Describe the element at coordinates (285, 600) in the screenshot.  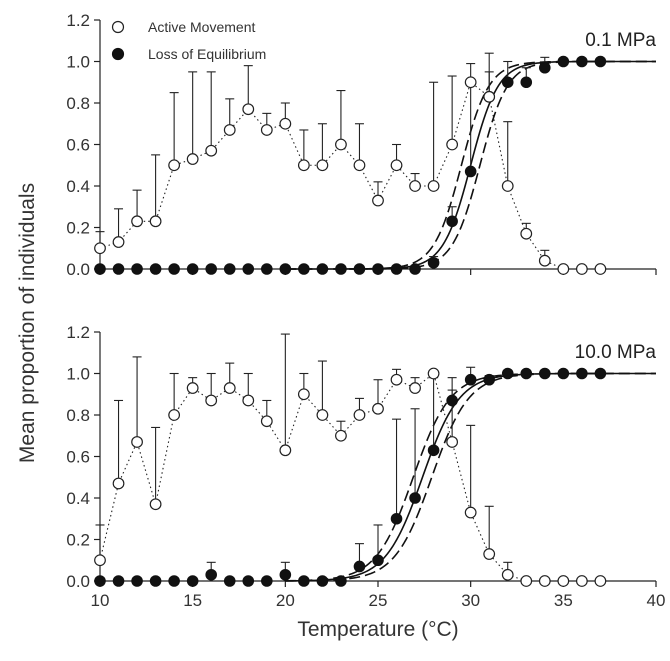
I see `x-tick-label: 20` at that location.